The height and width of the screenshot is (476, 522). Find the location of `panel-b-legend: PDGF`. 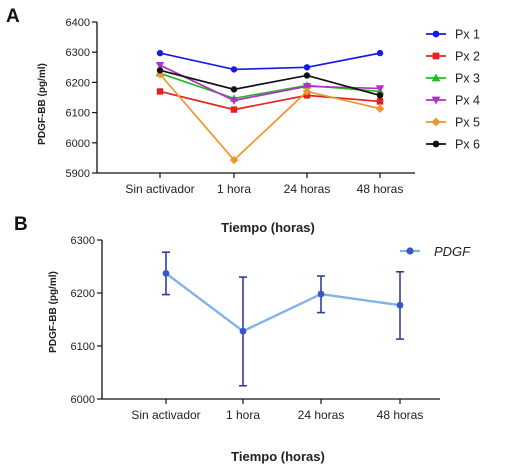

panel-b-legend: PDGF is located at coordinates (435, 251).